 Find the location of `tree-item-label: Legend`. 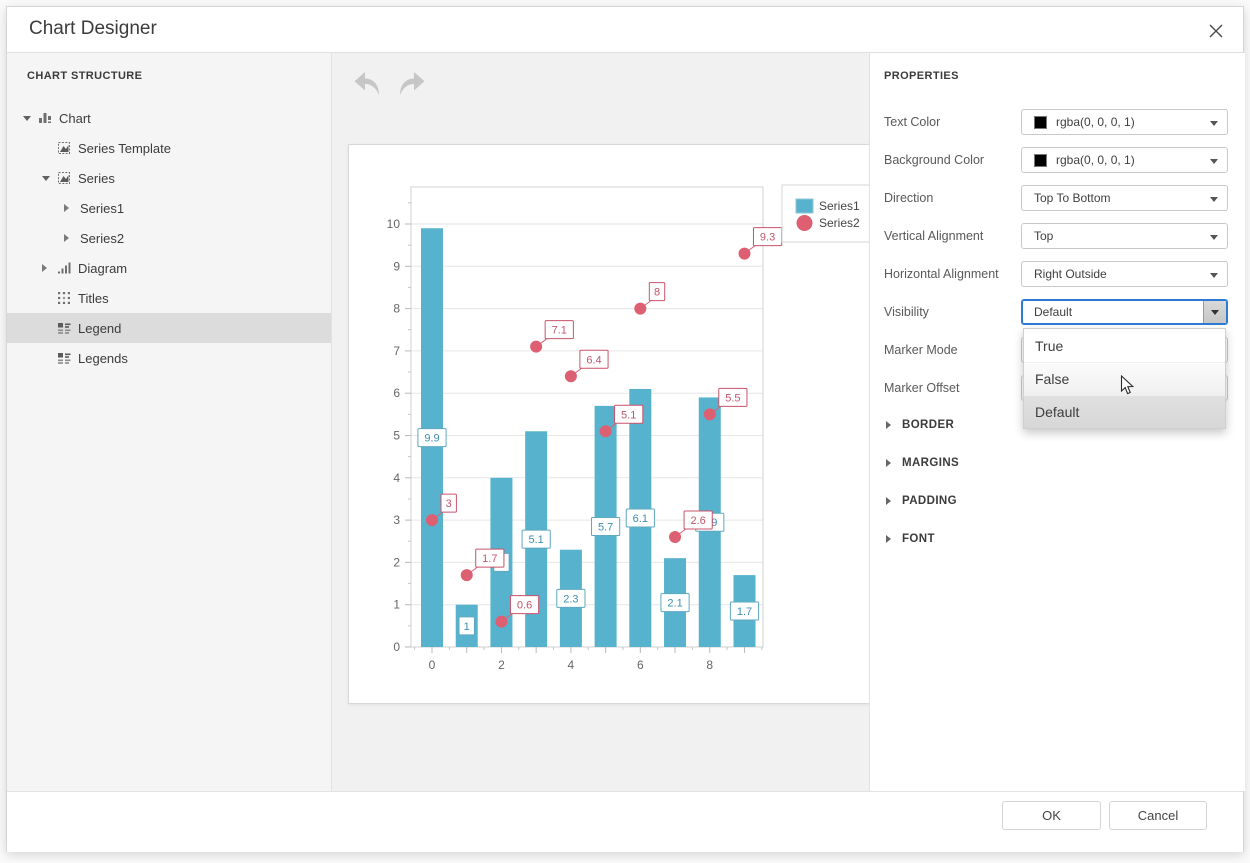

tree-item-label: Legend is located at coordinates (100, 328).